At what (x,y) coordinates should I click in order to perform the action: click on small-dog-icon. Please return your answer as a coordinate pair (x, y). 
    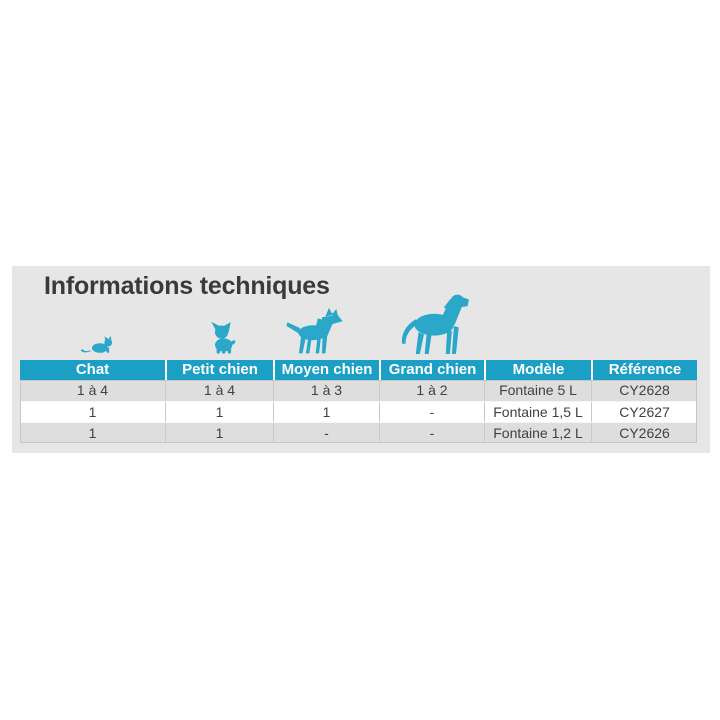
    Looking at the image, I should click on (222, 337).